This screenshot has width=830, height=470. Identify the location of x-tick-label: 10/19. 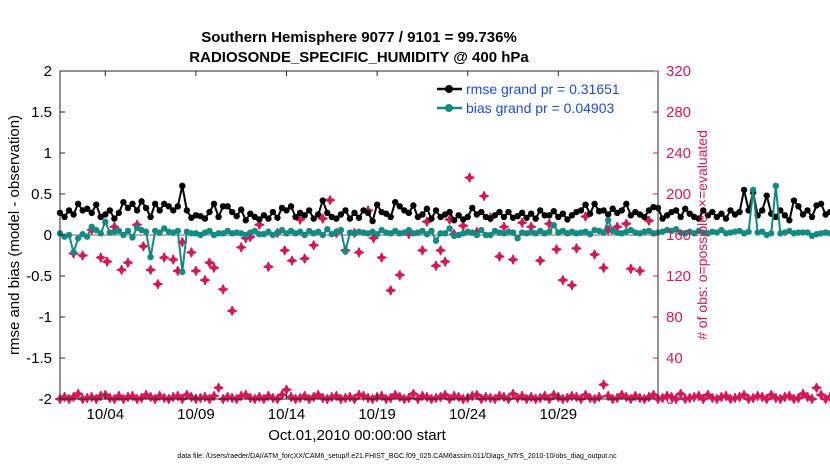
(377, 414).